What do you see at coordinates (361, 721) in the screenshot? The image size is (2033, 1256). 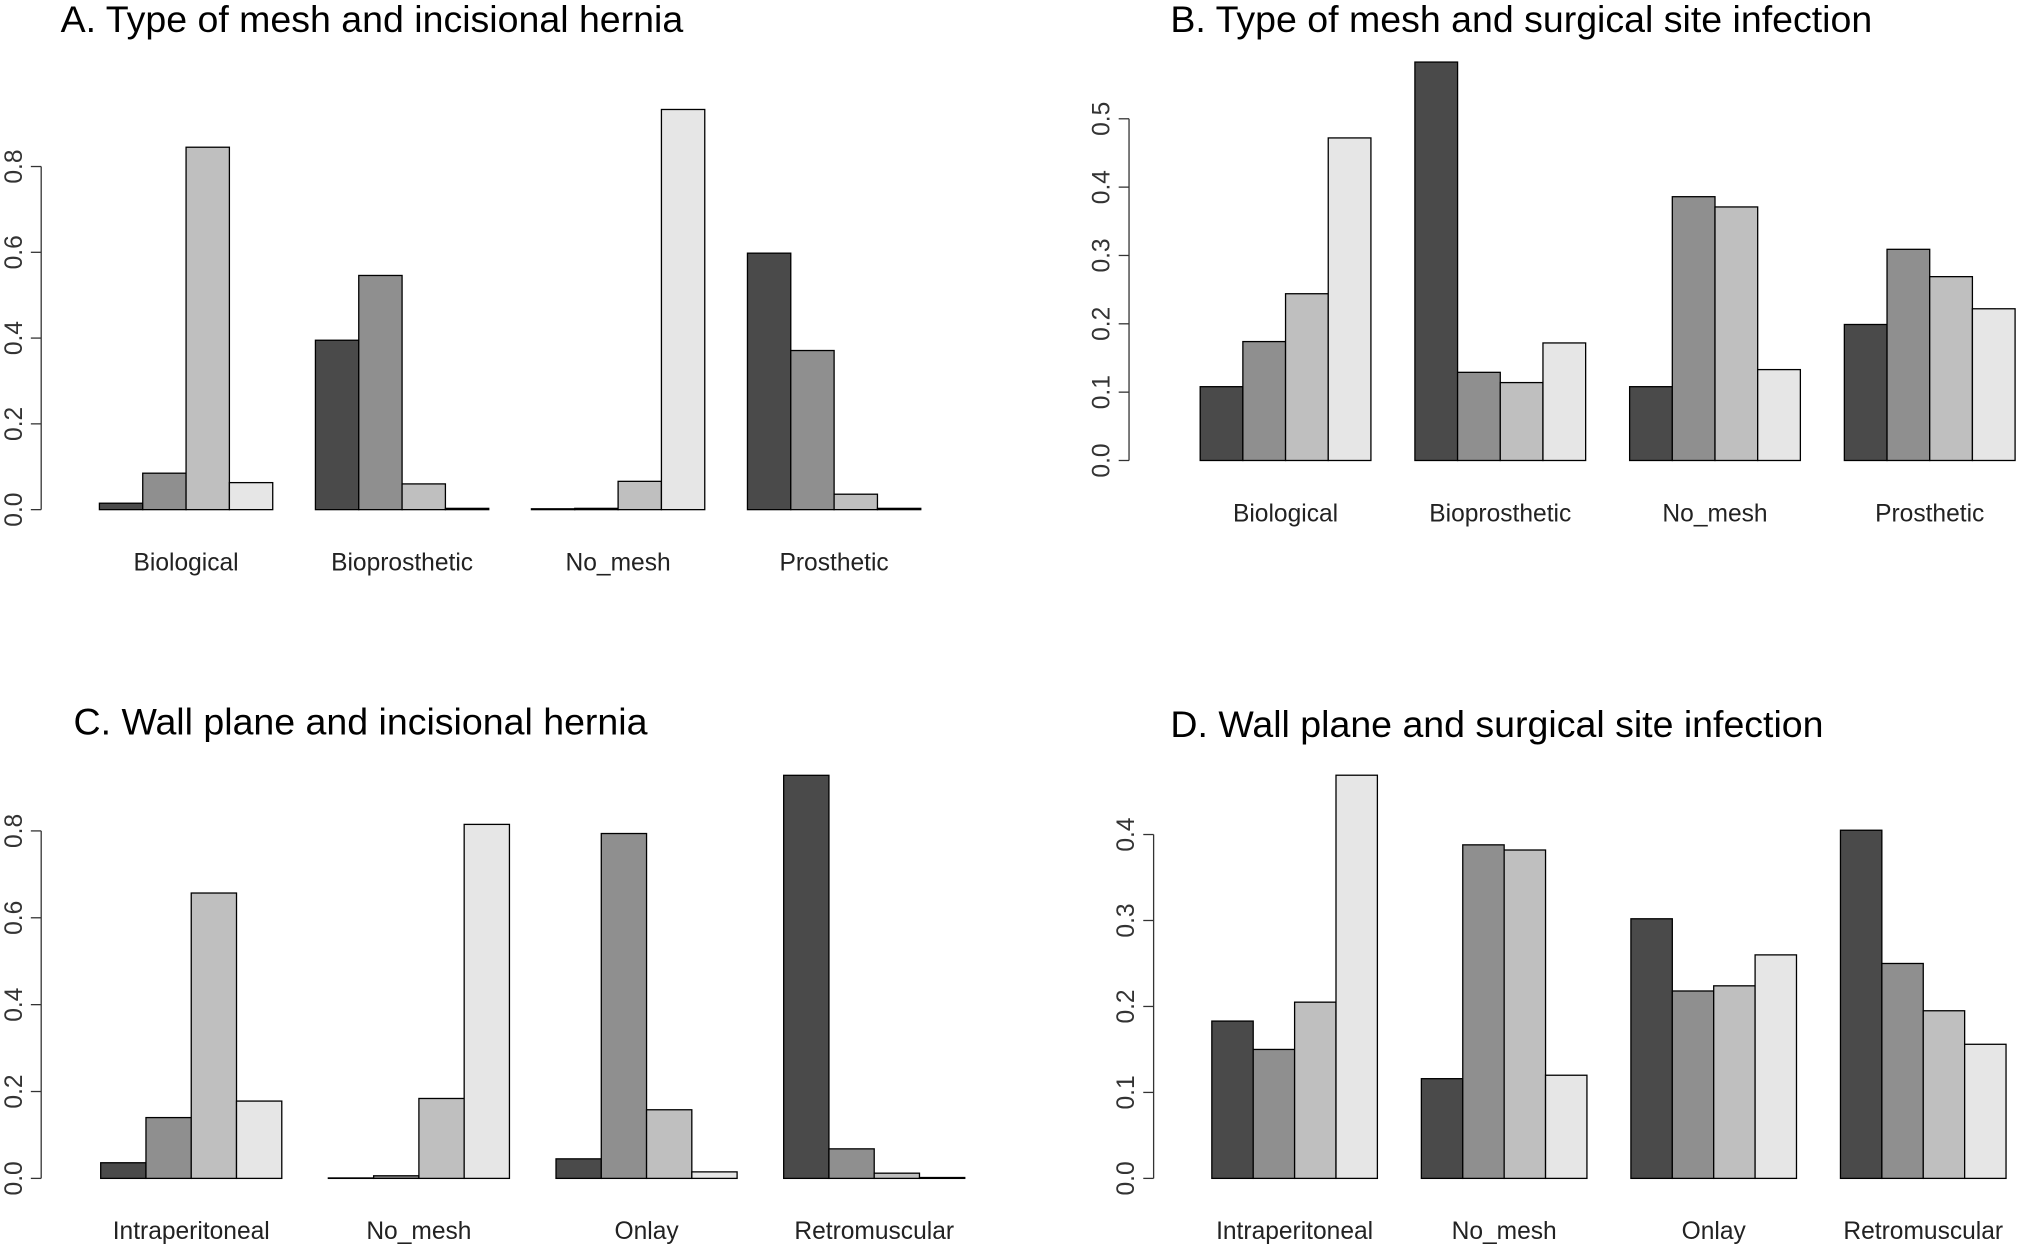 I see `chart-title: C. Wall plane and incisional hernia` at bounding box center [361, 721].